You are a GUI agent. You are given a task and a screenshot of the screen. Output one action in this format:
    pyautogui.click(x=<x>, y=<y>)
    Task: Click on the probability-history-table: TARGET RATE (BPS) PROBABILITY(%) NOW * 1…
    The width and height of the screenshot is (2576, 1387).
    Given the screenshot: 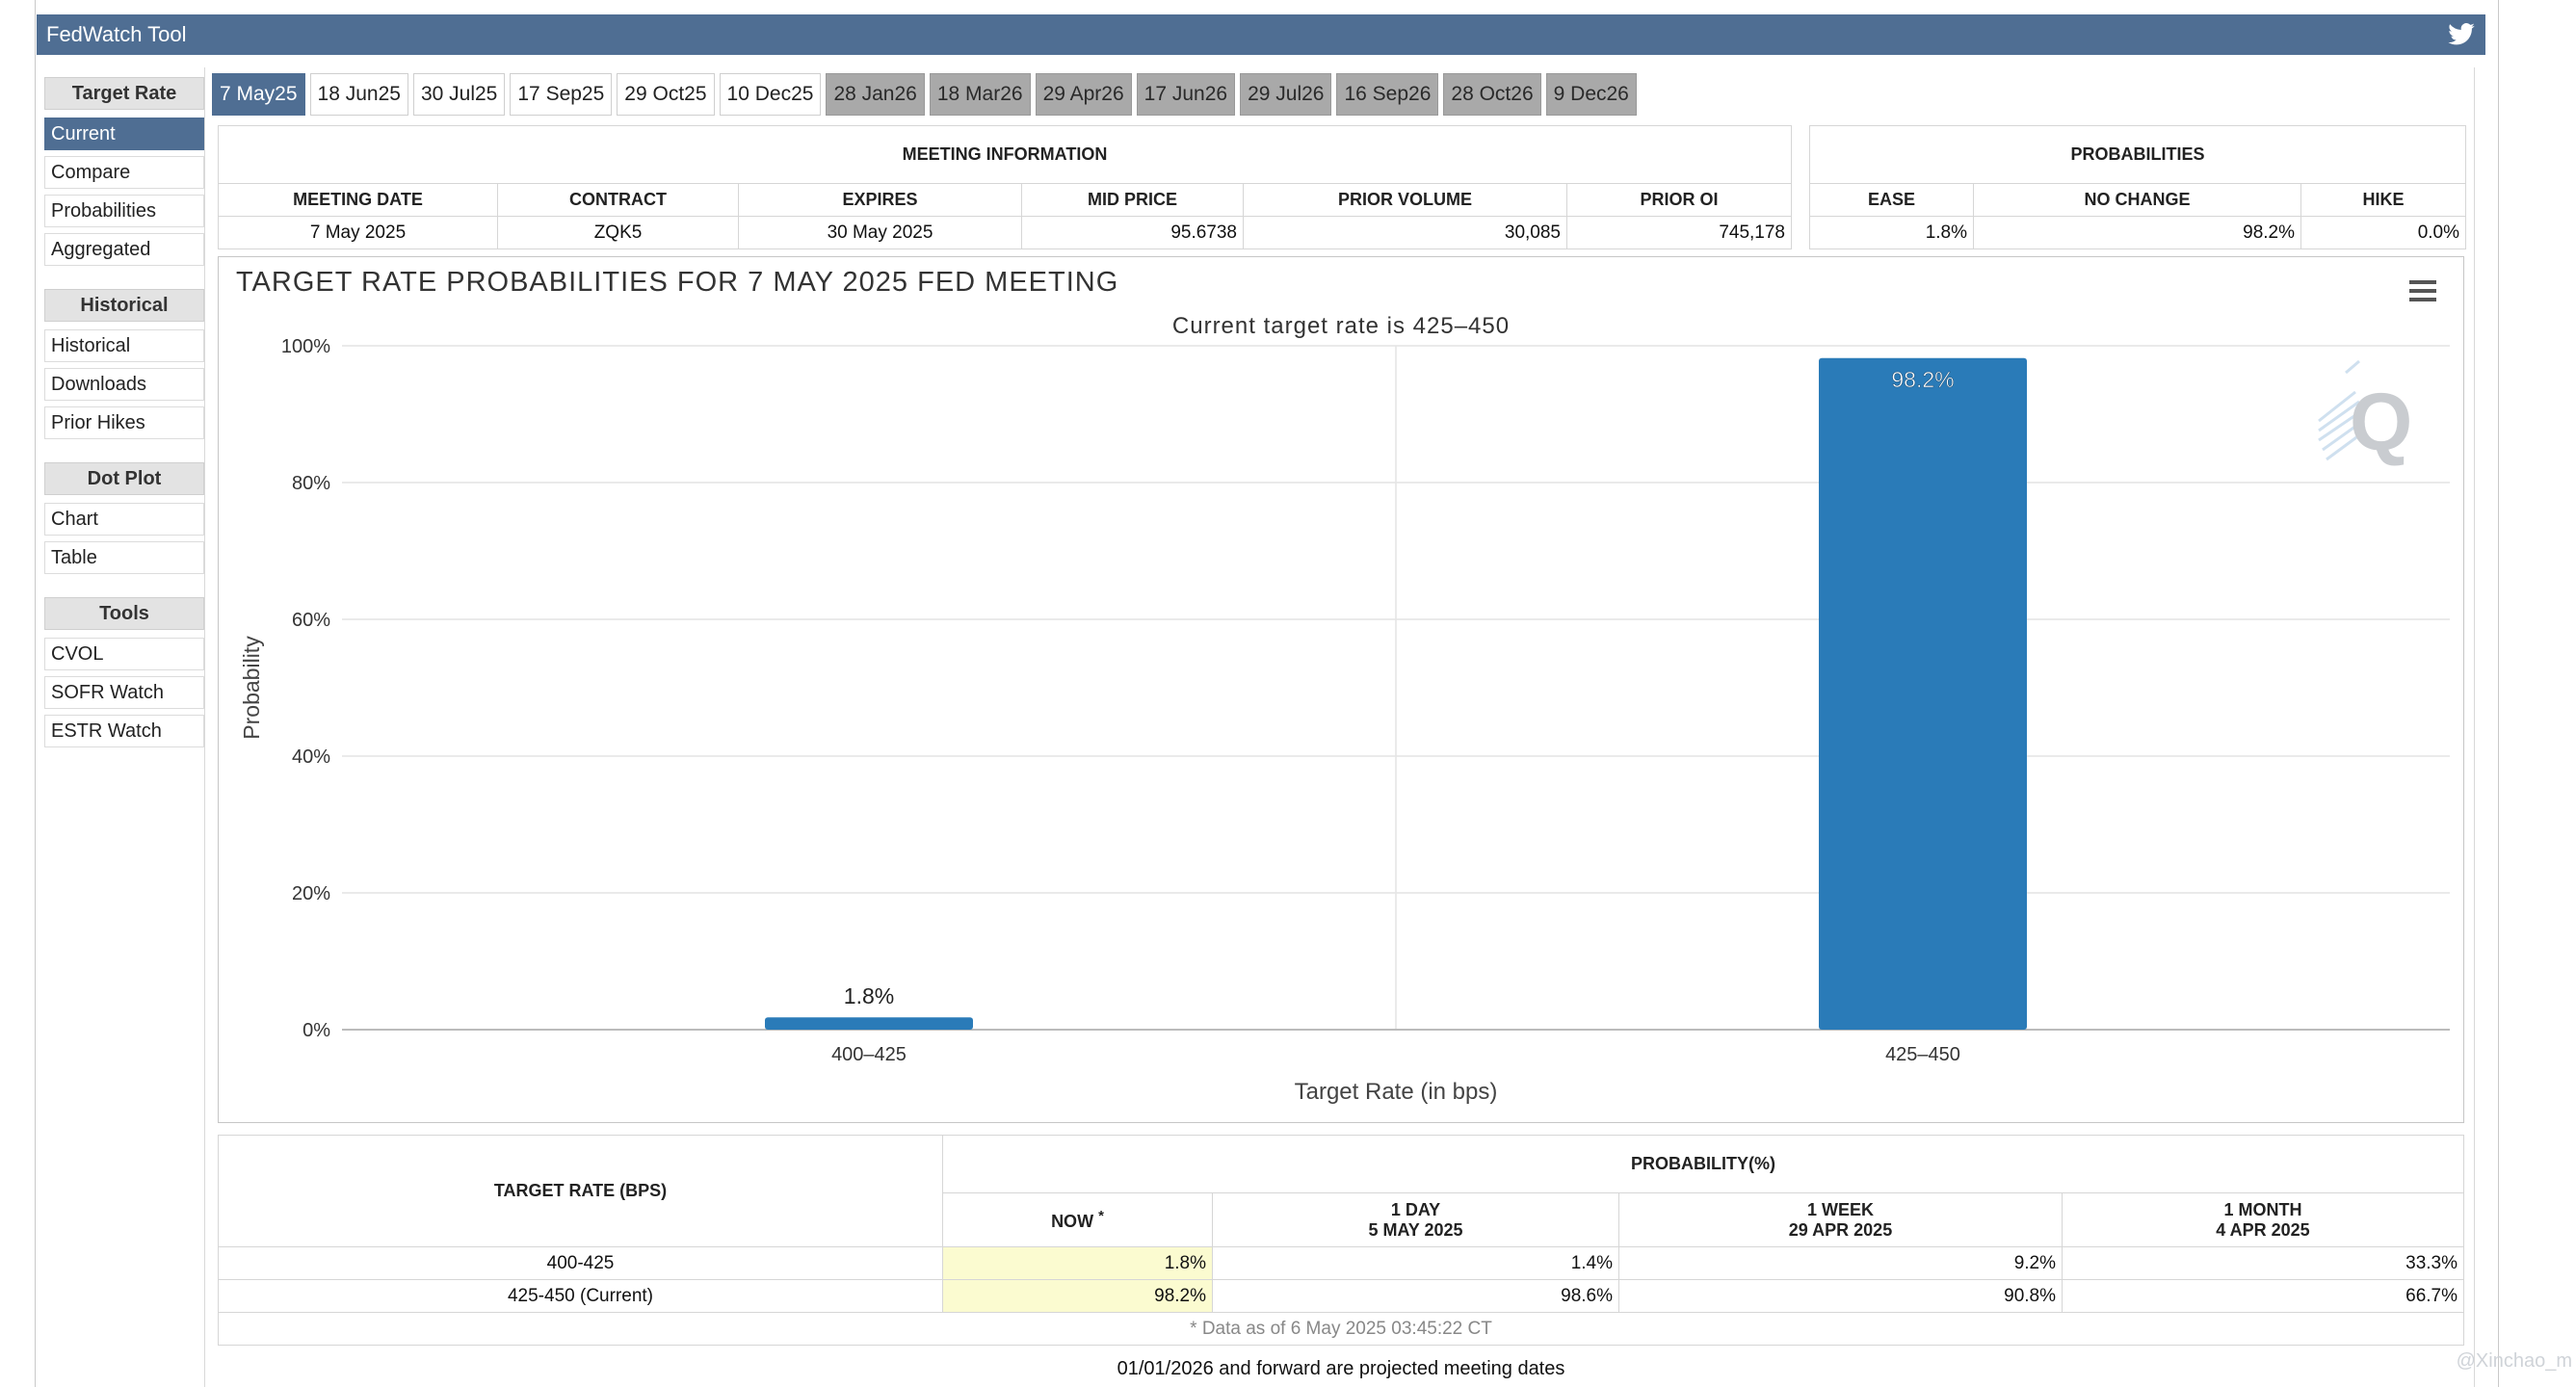 What is the action you would take?
    pyautogui.click(x=1341, y=1240)
    